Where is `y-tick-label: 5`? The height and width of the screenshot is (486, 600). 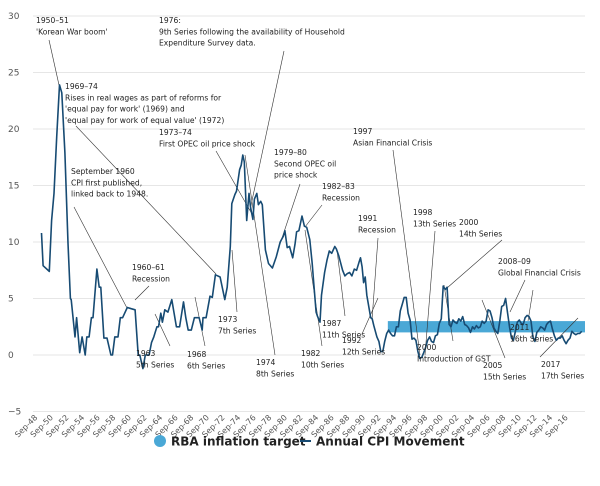 y-tick-label: 5 is located at coordinates (11, 300).